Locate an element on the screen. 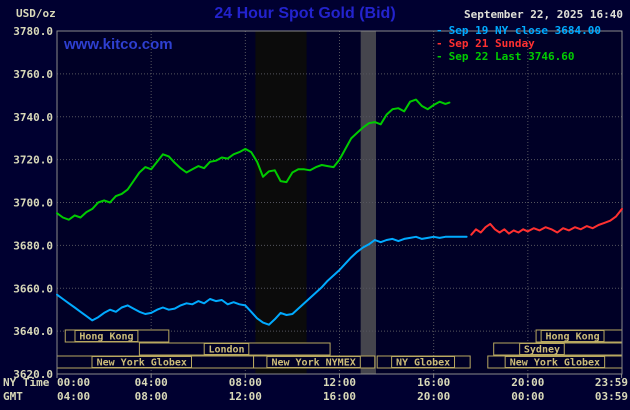  session-label: London is located at coordinates (226, 350).